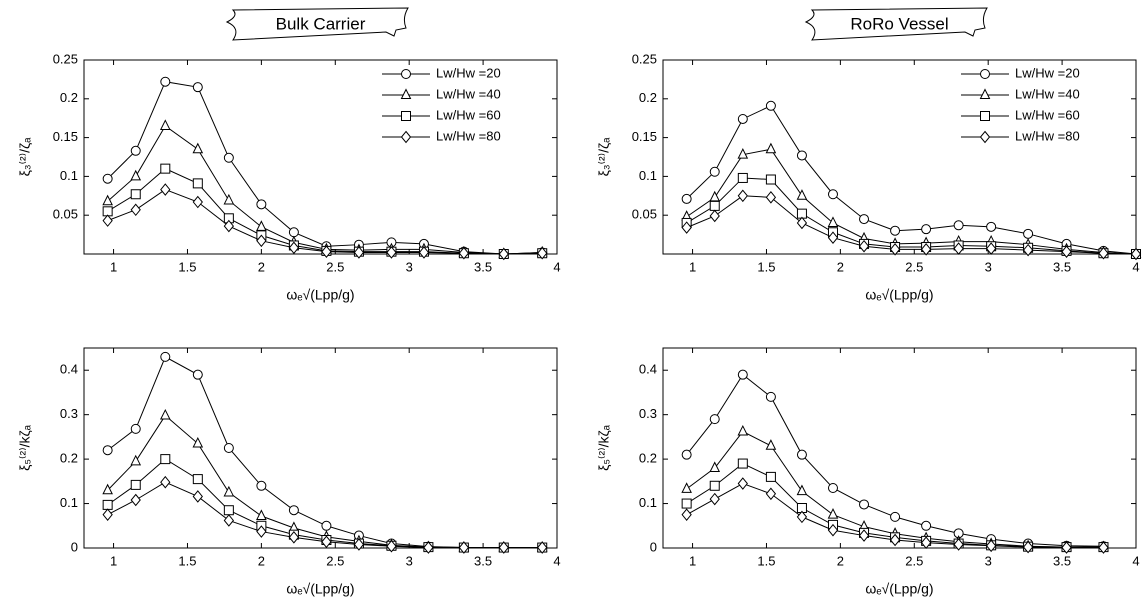  Describe the element at coordinates (25, 157) in the screenshot. I see `y-axis-label: ξ₃⁽²⁾/ζₐ` at that location.